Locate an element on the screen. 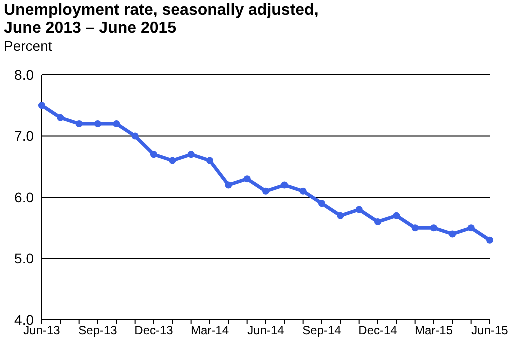 This screenshot has width=514, height=348. x-tick-label: Dec-14 is located at coordinates (378, 331).